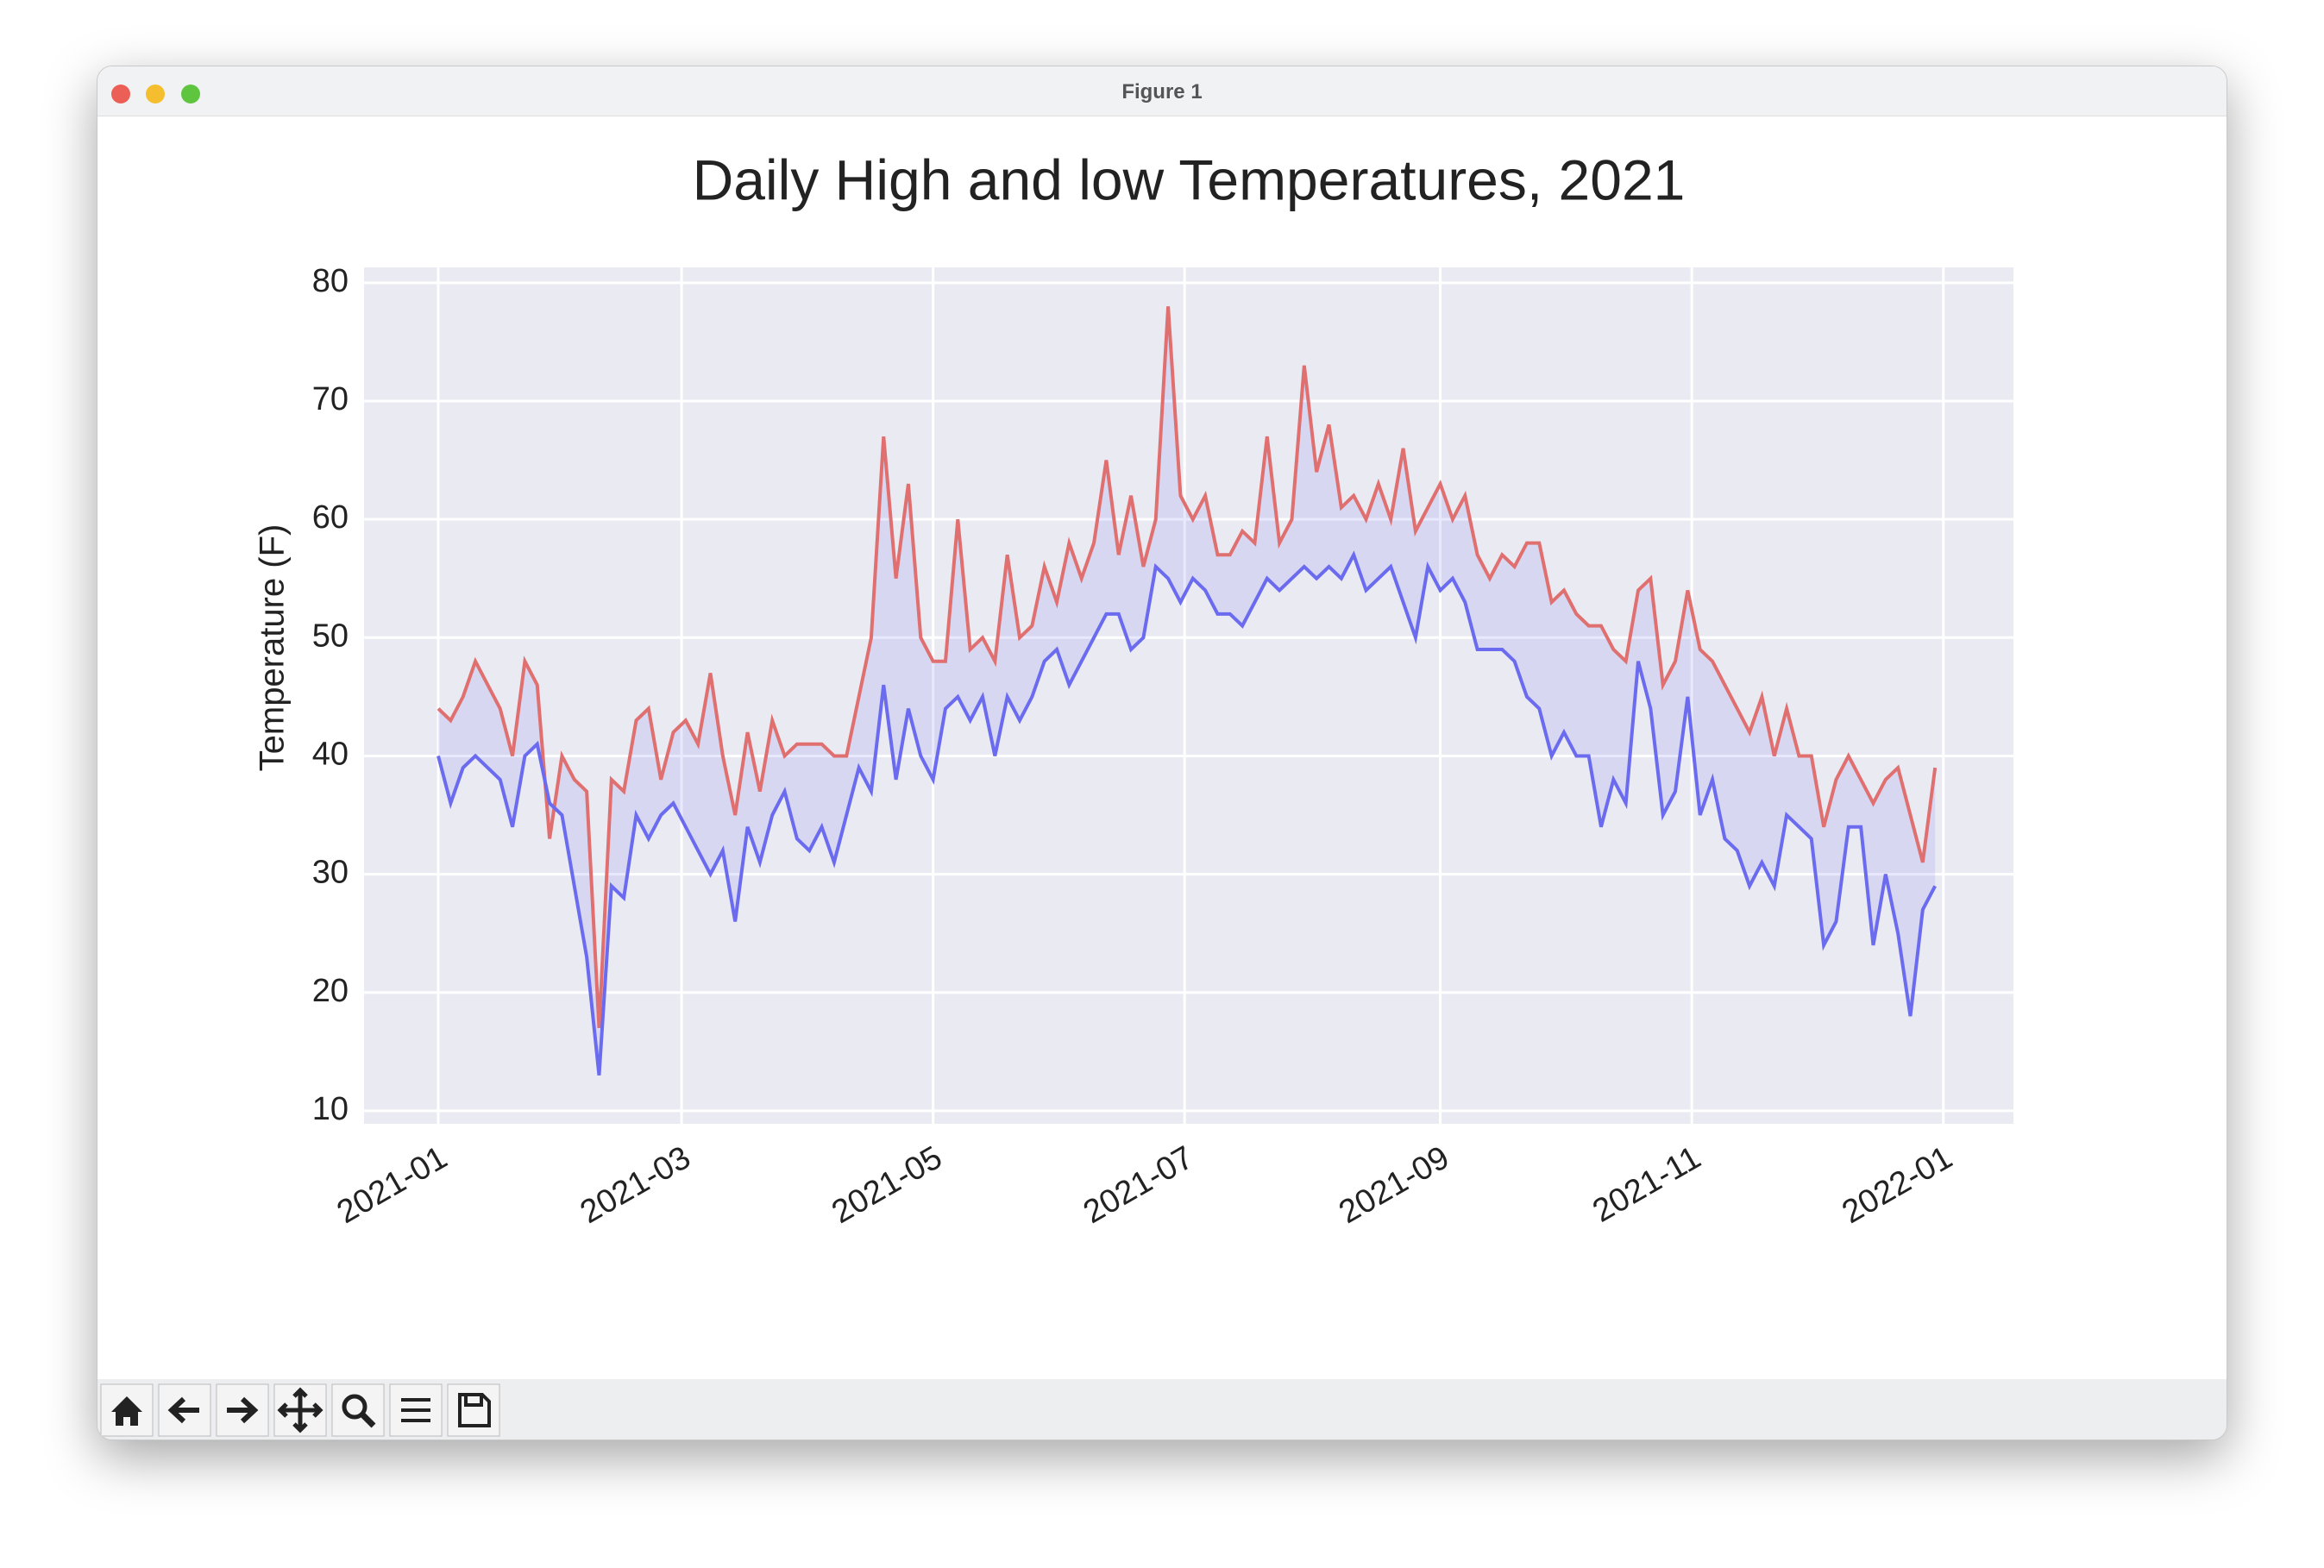  What do you see at coordinates (183, 1410) in the screenshot?
I see `back-icon` at bounding box center [183, 1410].